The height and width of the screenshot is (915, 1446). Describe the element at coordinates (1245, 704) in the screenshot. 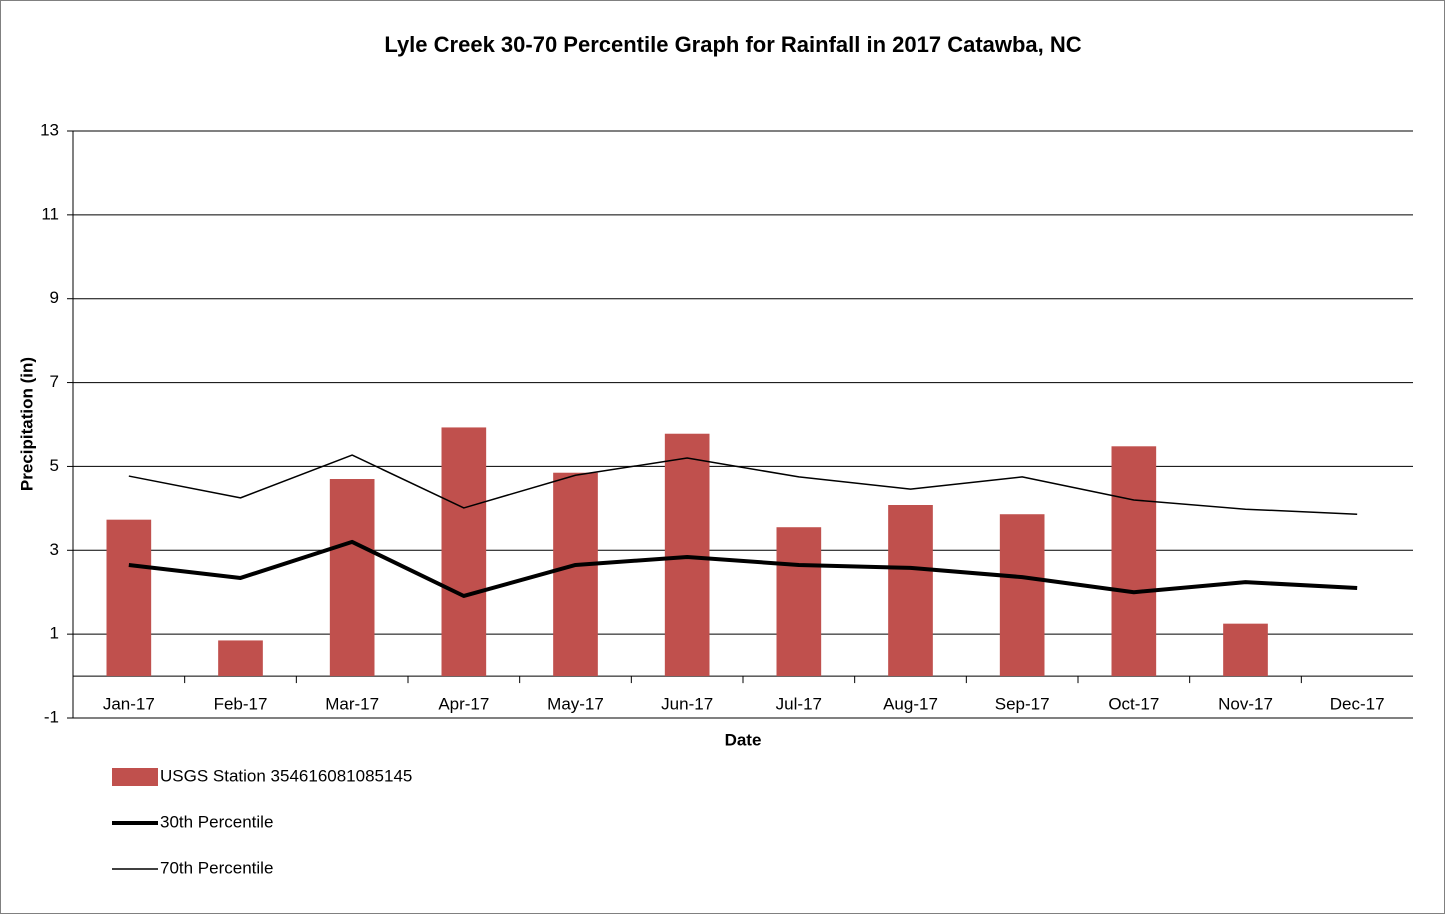

I see `x-tick-label: Nov-17` at that location.